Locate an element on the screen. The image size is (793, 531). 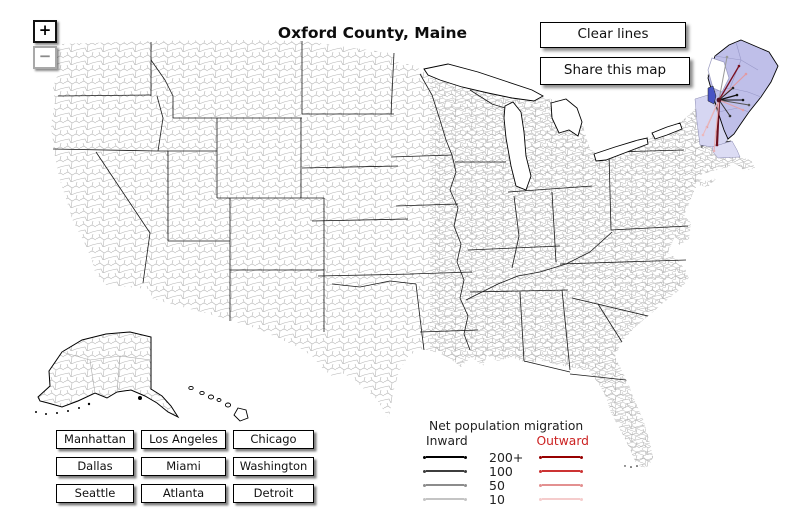
city-button-losangeles: Los Angeles is located at coordinates (183, 439).